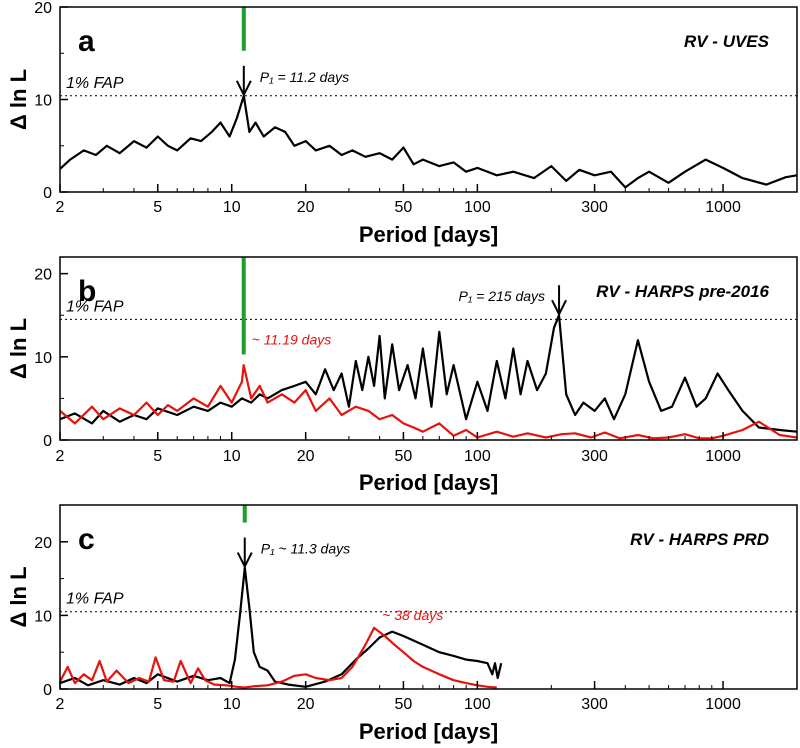  I want to click on annotation-label: ~ 11.19 days, so click(292, 340).